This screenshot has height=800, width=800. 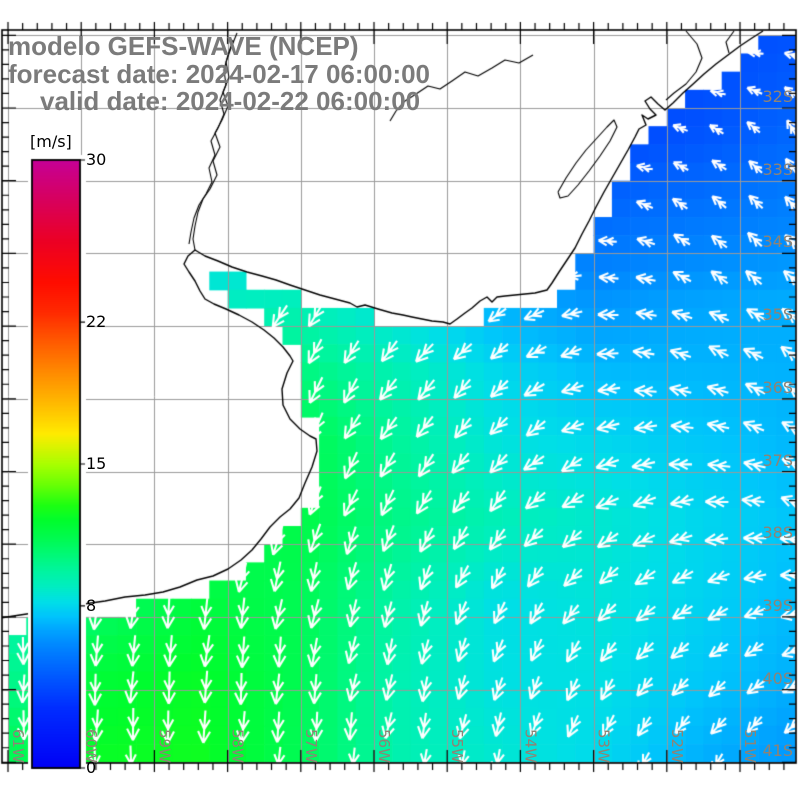 What do you see at coordinates (777, 387) in the screenshot?
I see `lat-label-36s: 36S` at bounding box center [777, 387].